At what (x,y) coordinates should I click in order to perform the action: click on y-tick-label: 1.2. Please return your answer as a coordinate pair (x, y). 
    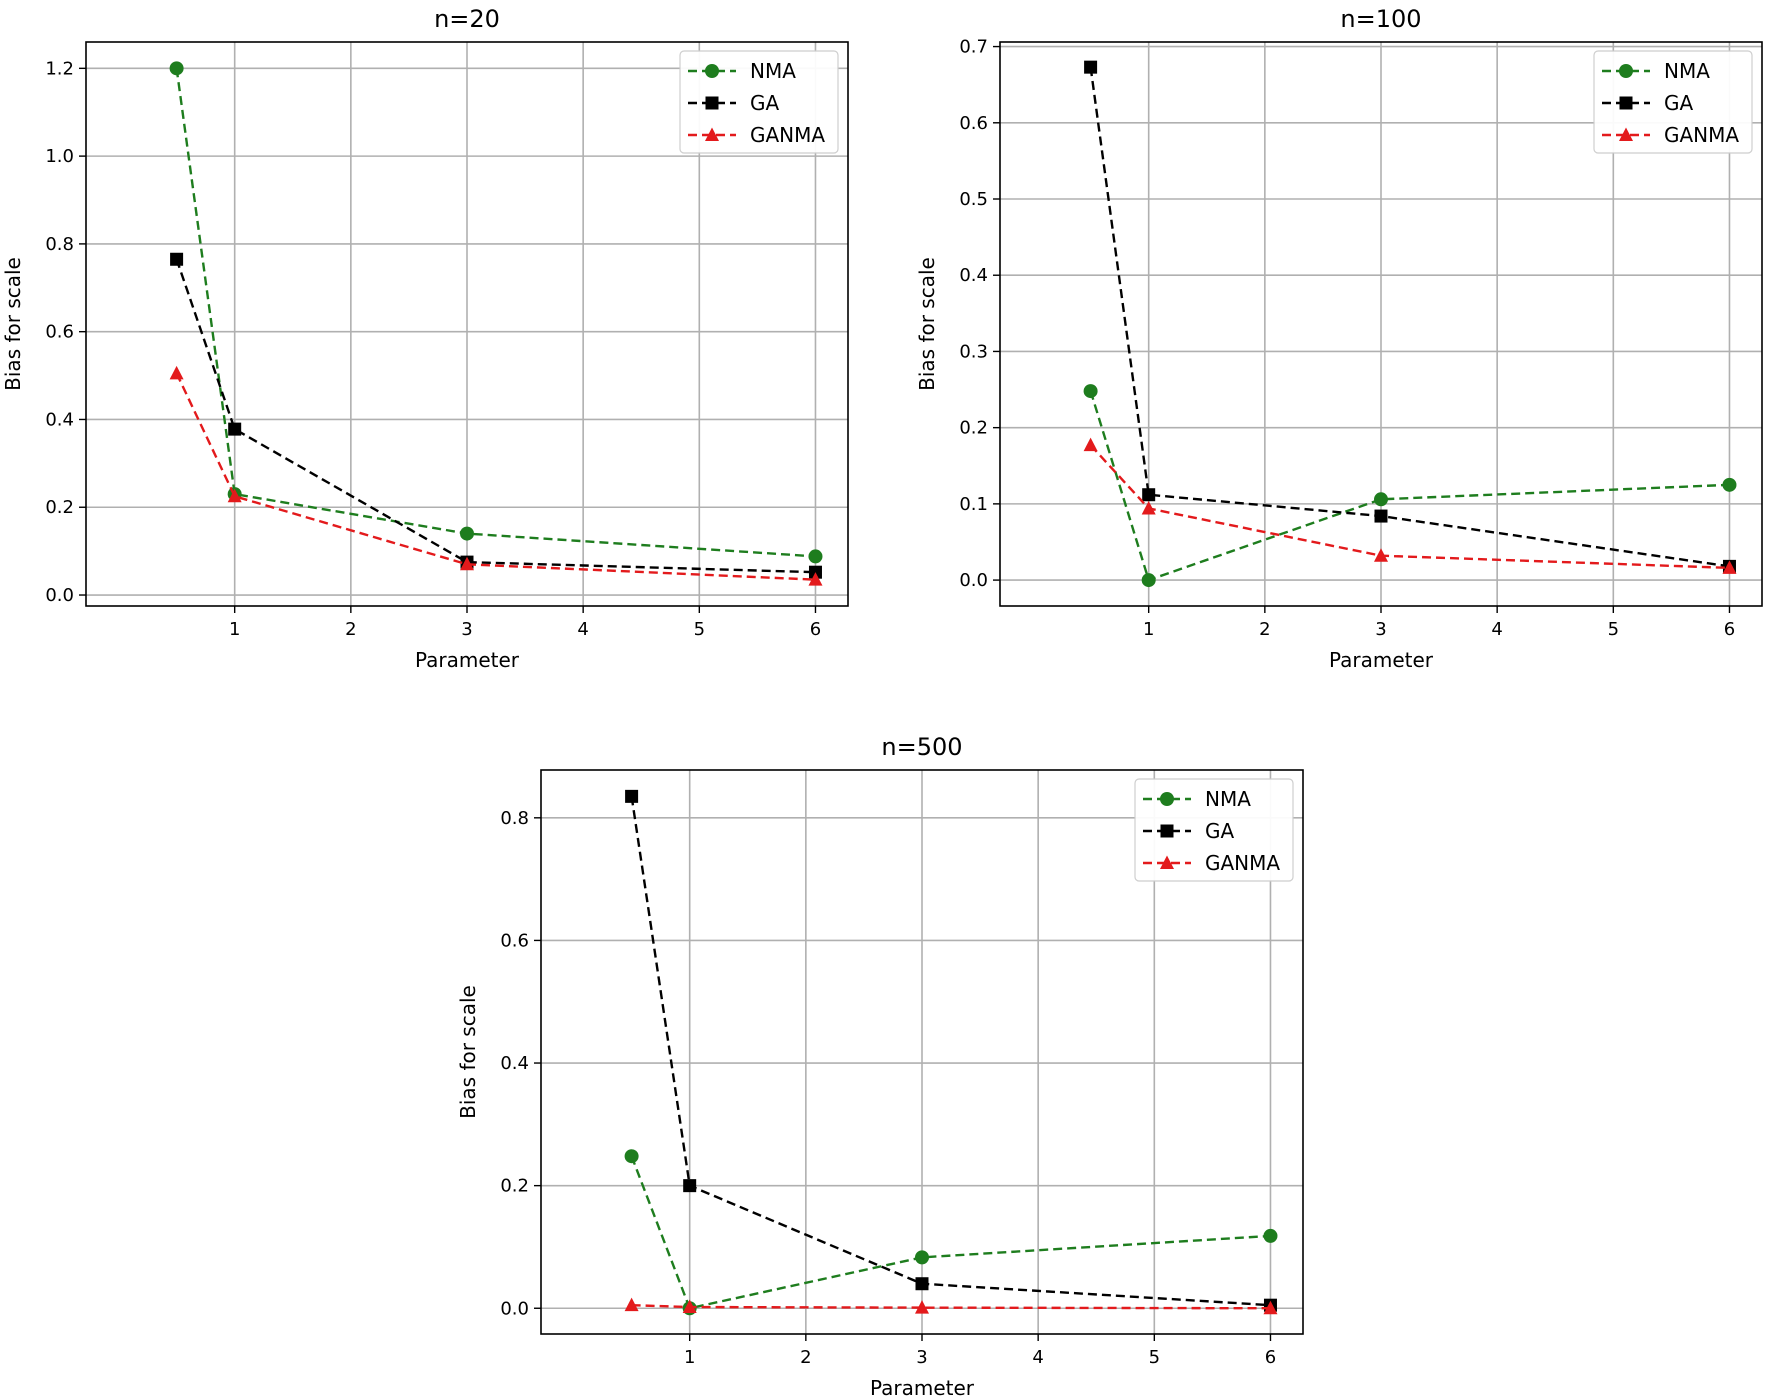
    Looking at the image, I should click on (59, 68).